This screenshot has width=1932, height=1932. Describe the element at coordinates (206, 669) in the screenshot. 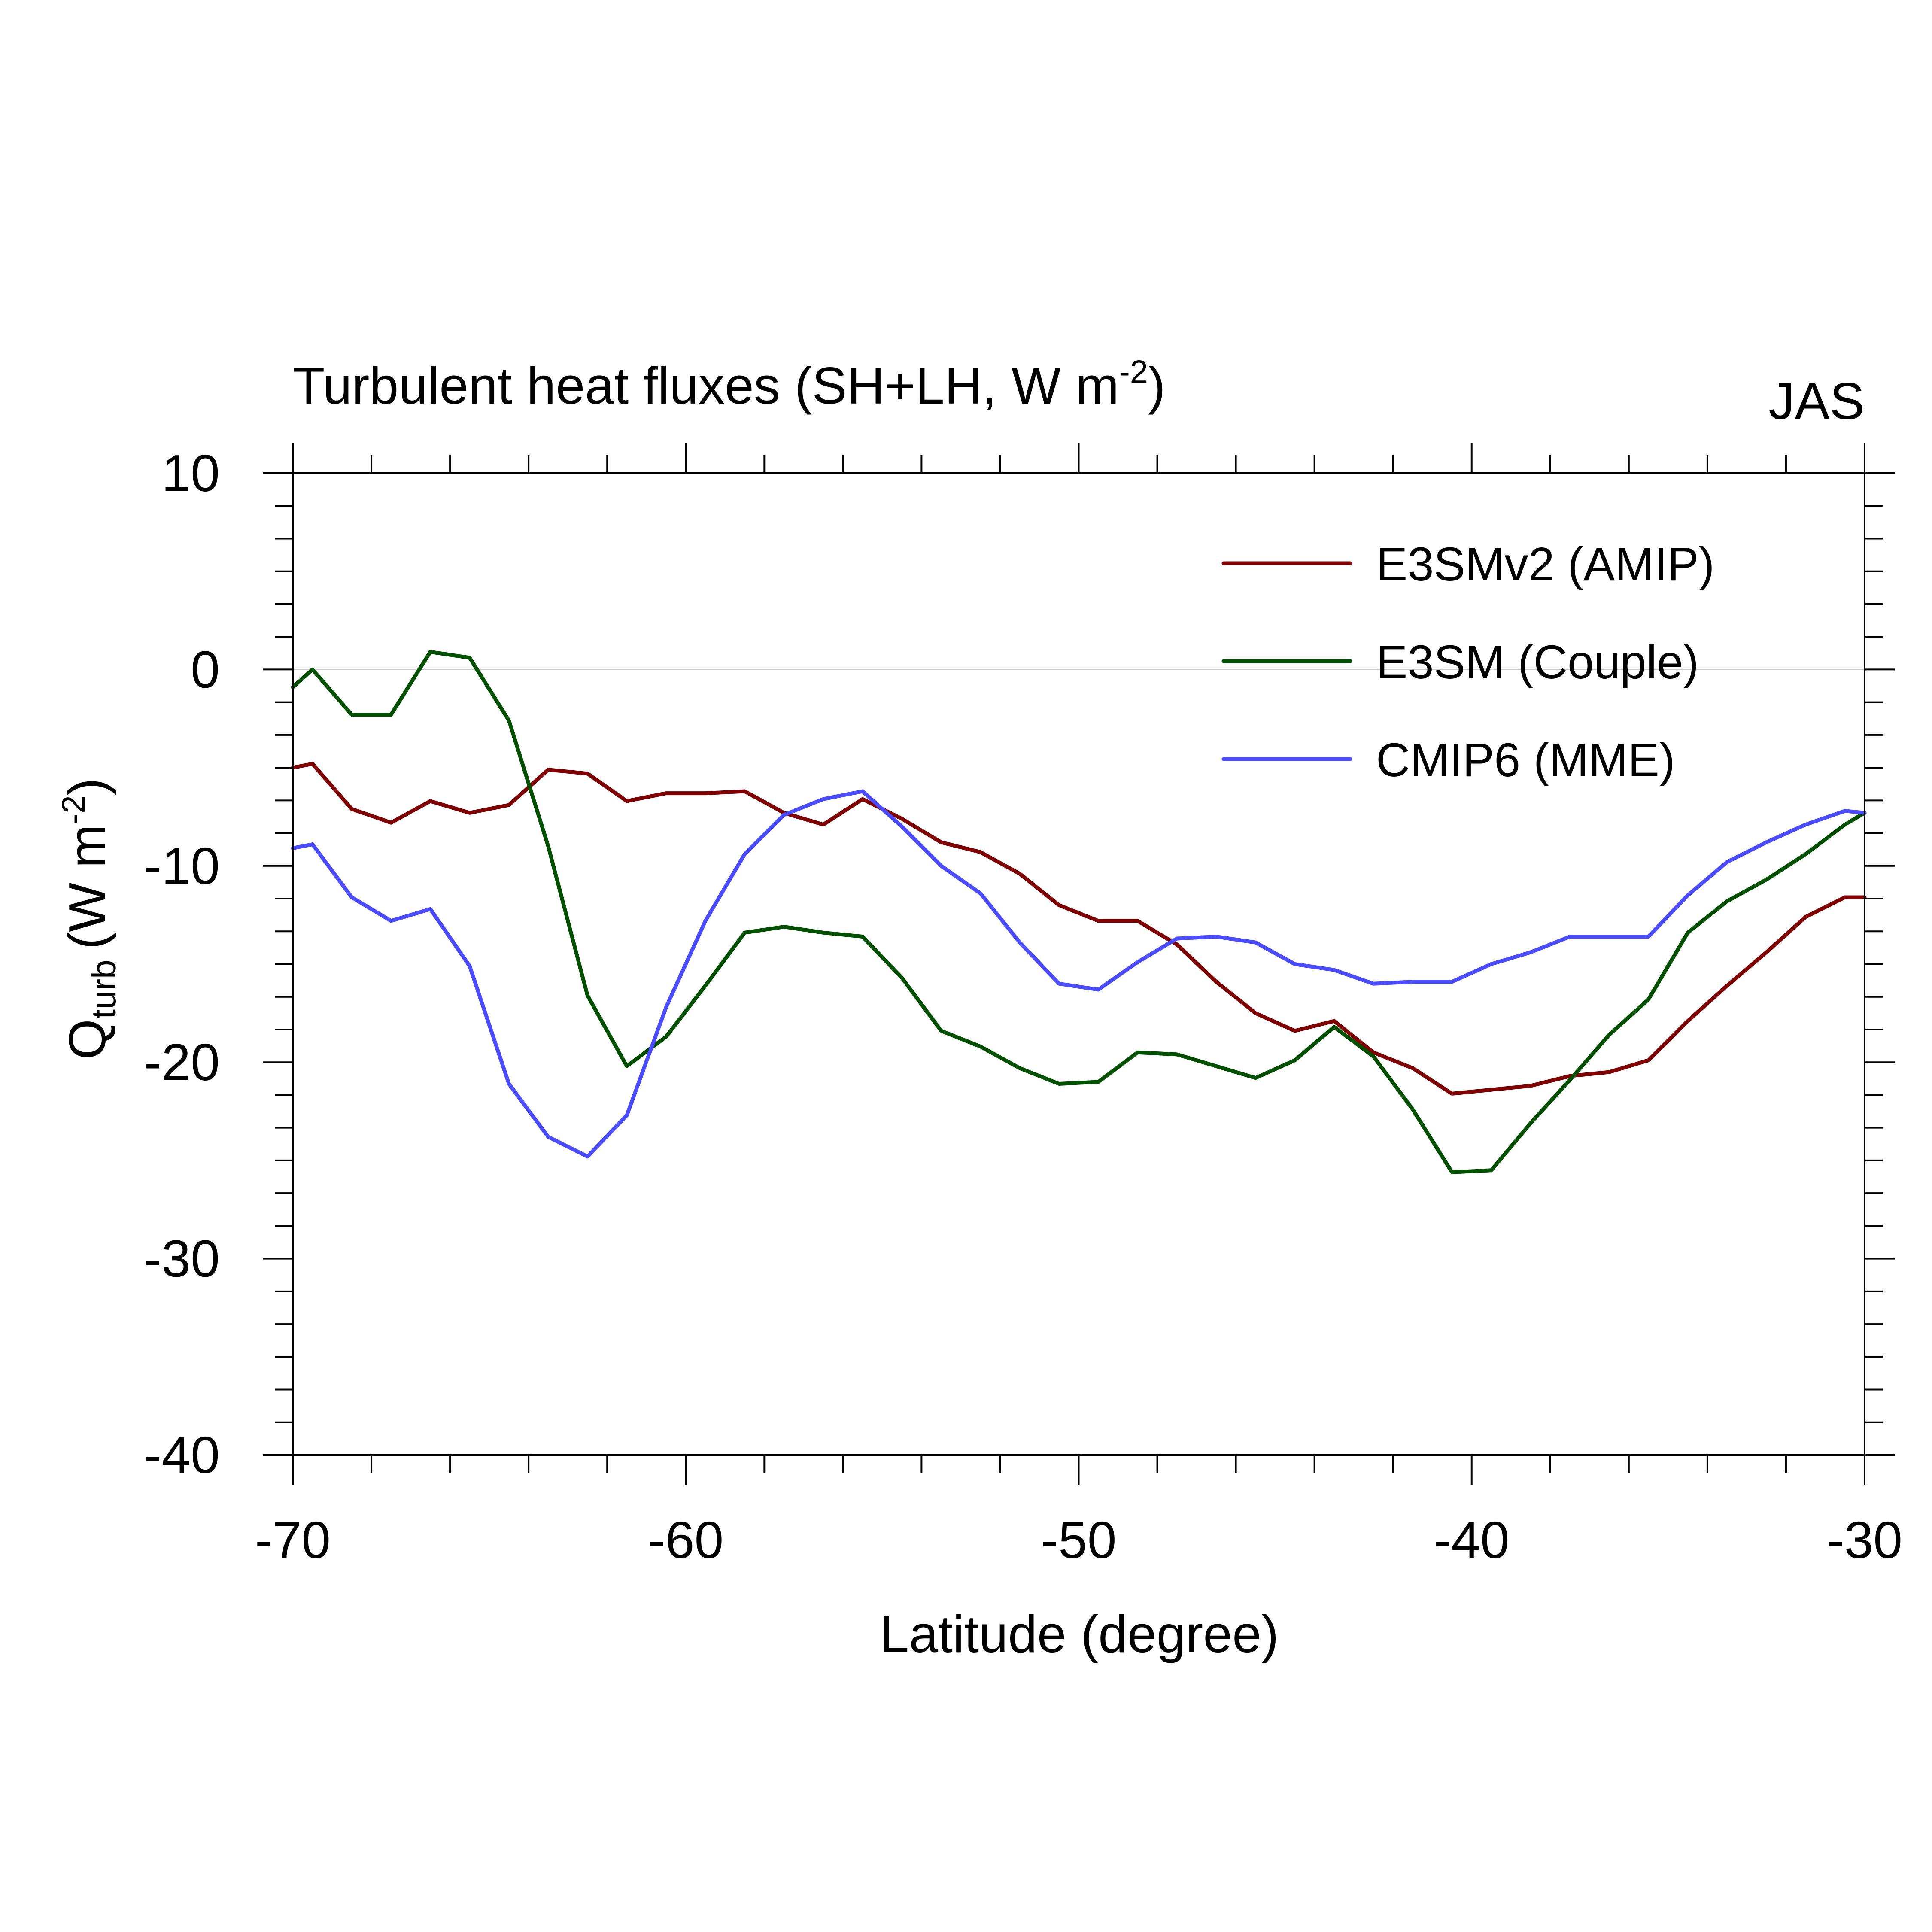

I see `y-tick-label: 0` at that location.